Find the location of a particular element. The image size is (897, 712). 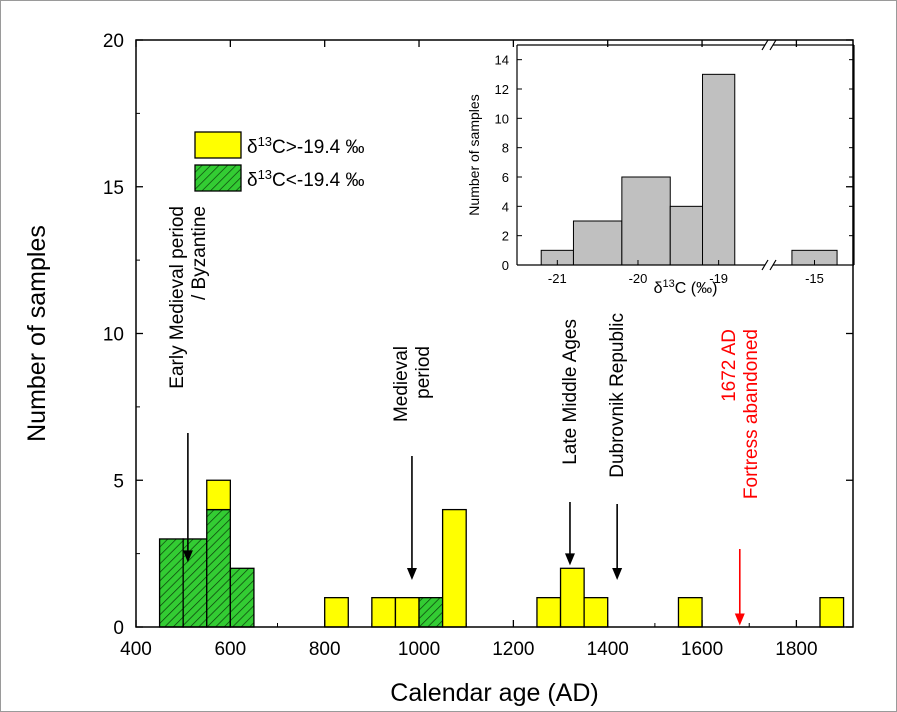

x-tick-label-1800: 1800 is located at coordinates (796, 649).